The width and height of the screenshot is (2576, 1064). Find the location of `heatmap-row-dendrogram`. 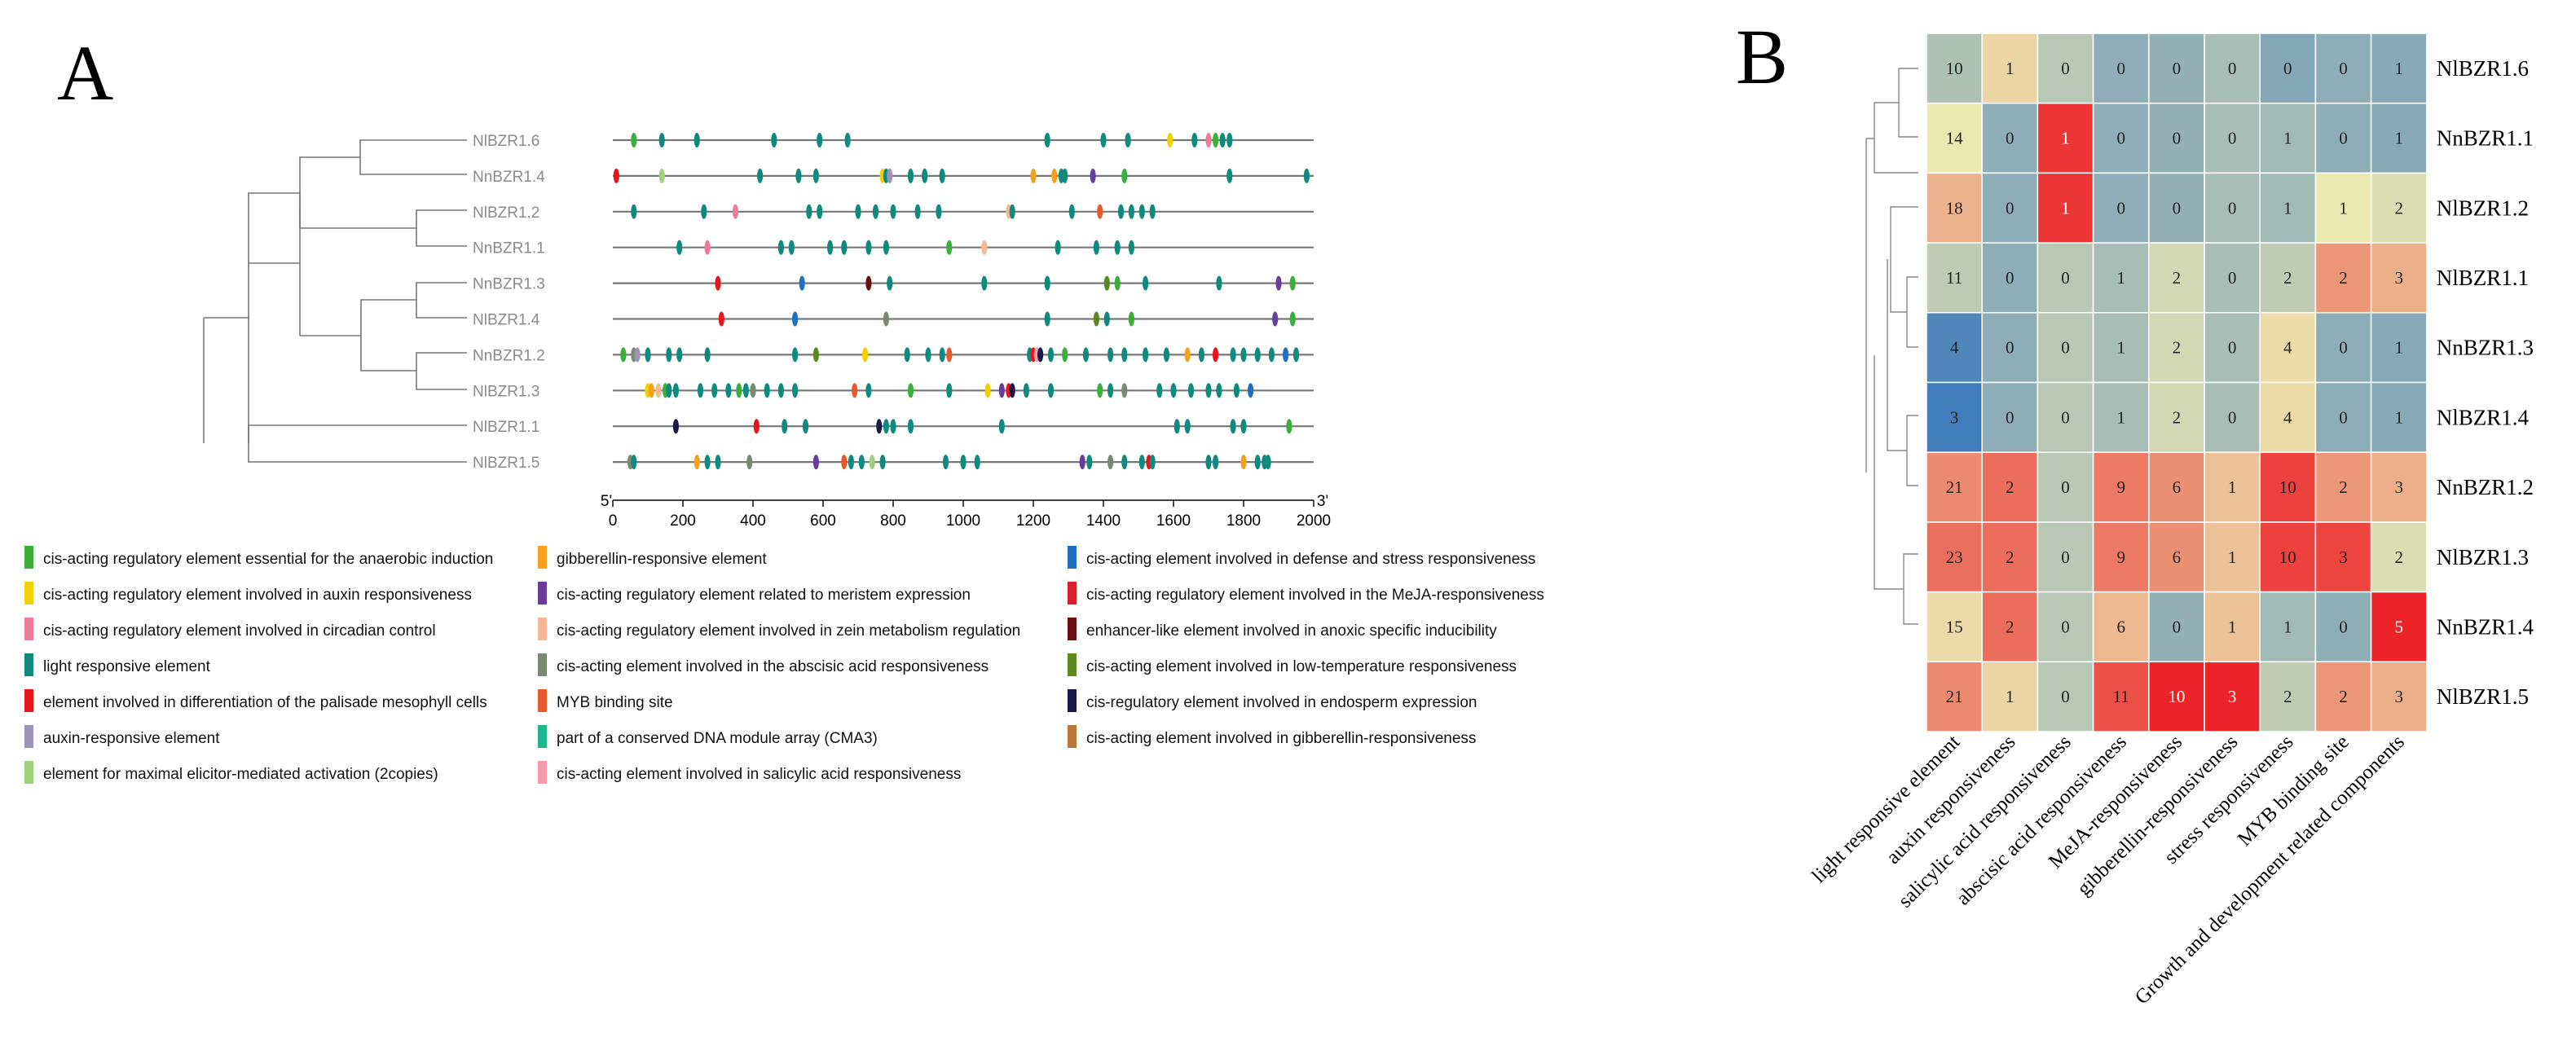

heatmap-row-dendrogram is located at coordinates (1892, 346).